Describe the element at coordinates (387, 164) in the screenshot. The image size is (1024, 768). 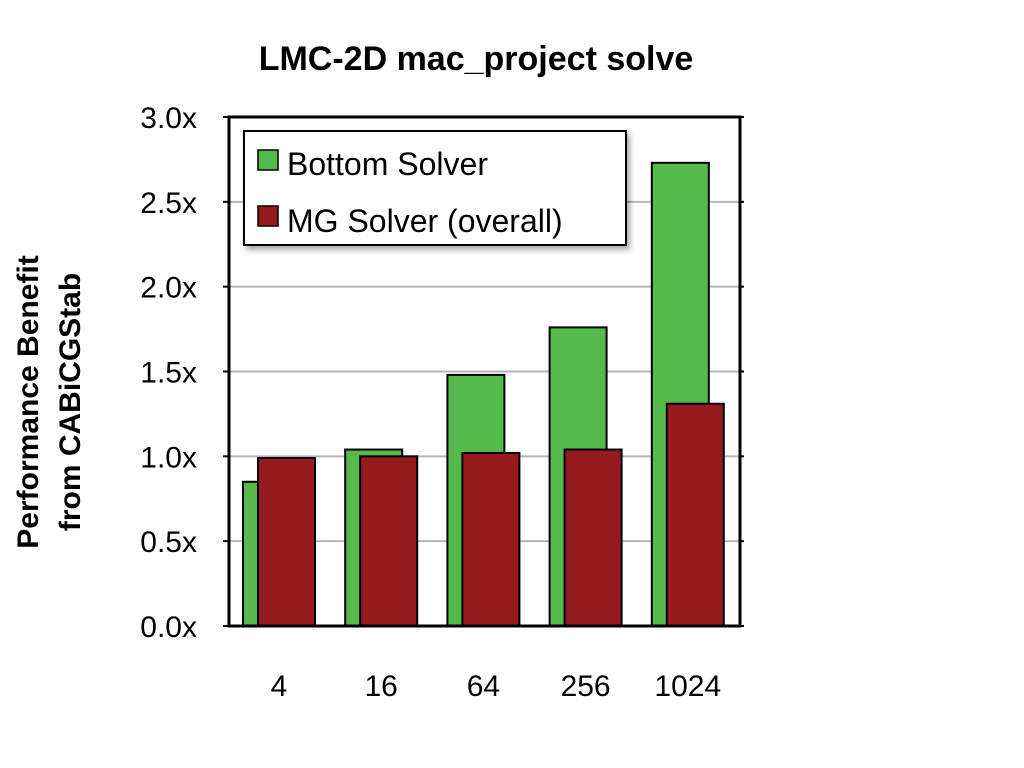
I see `legend-label-bottom-solver: Bottom Solver` at that location.